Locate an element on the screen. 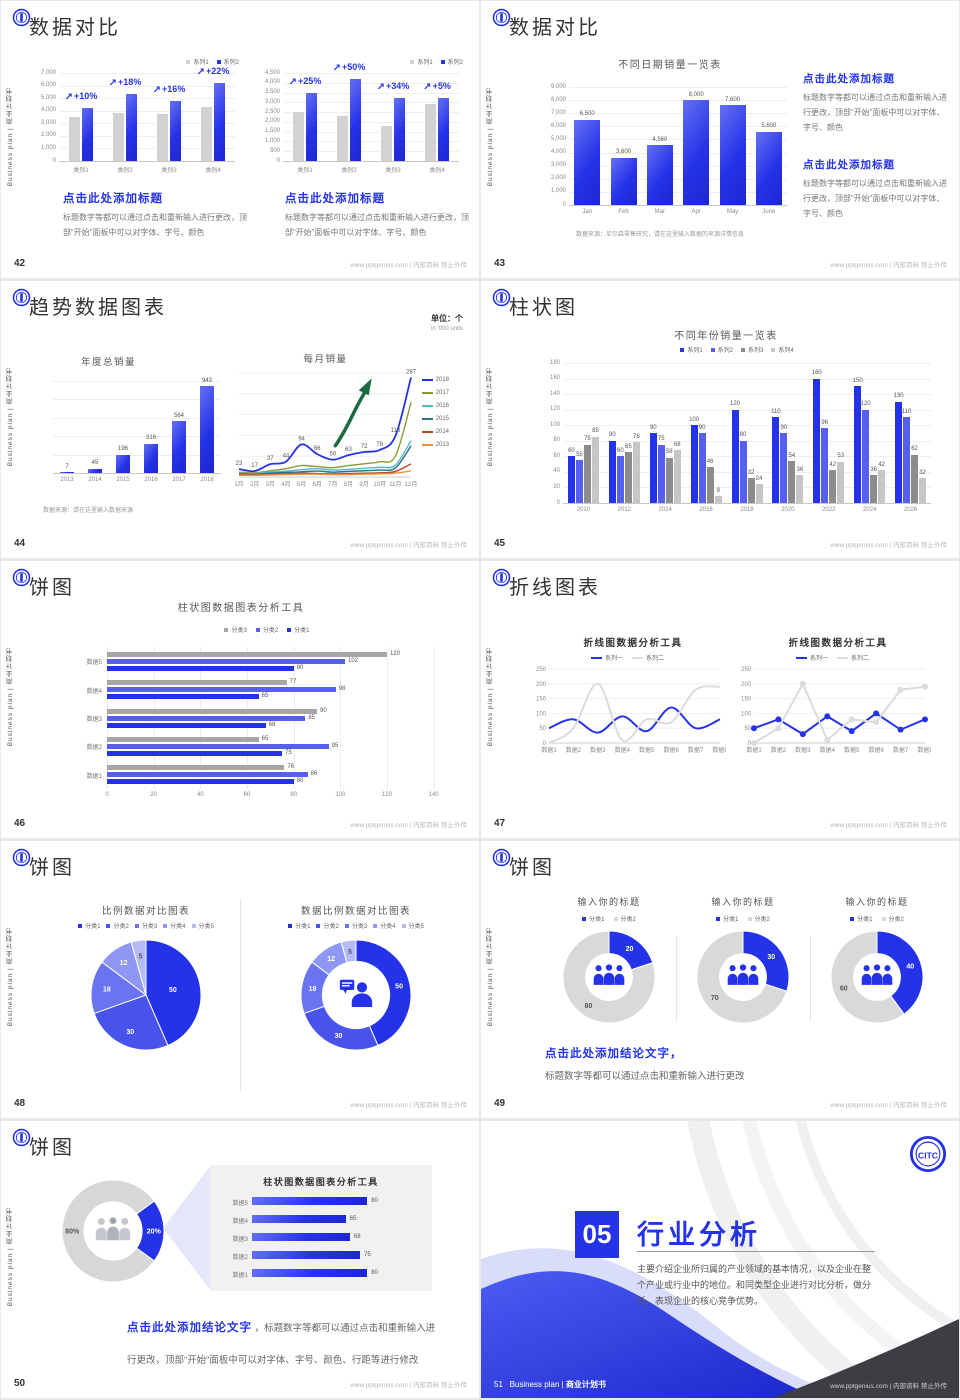 The width and height of the screenshot is (960, 1400). percent-annotation: ↗+34% is located at coordinates (393, 87).